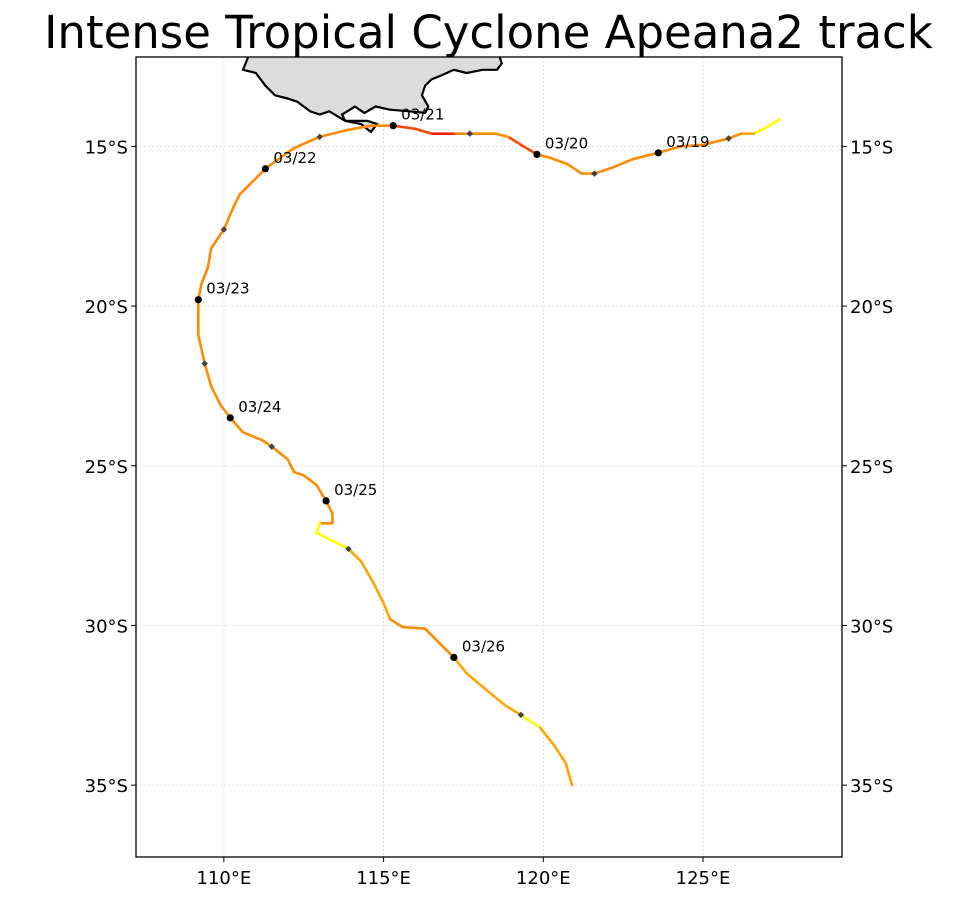 This screenshot has width=977, height=900. I want to click on lat-tick-label-right: 30°S, so click(871, 626).